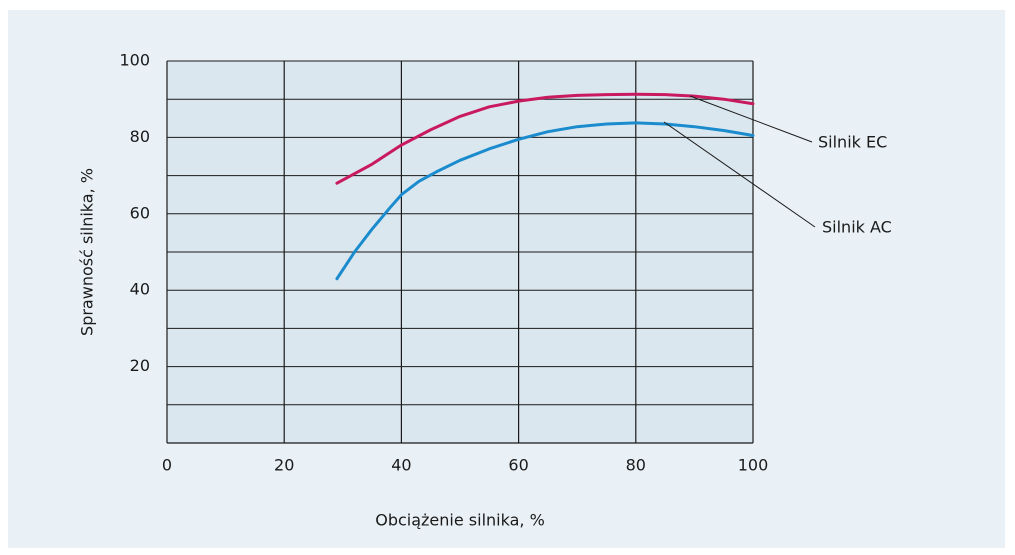 The width and height of the screenshot is (1015, 555). What do you see at coordinates (401, 465) in the screenshot?
I see `x-tick-label: 40` at bounding box center [401, 465].